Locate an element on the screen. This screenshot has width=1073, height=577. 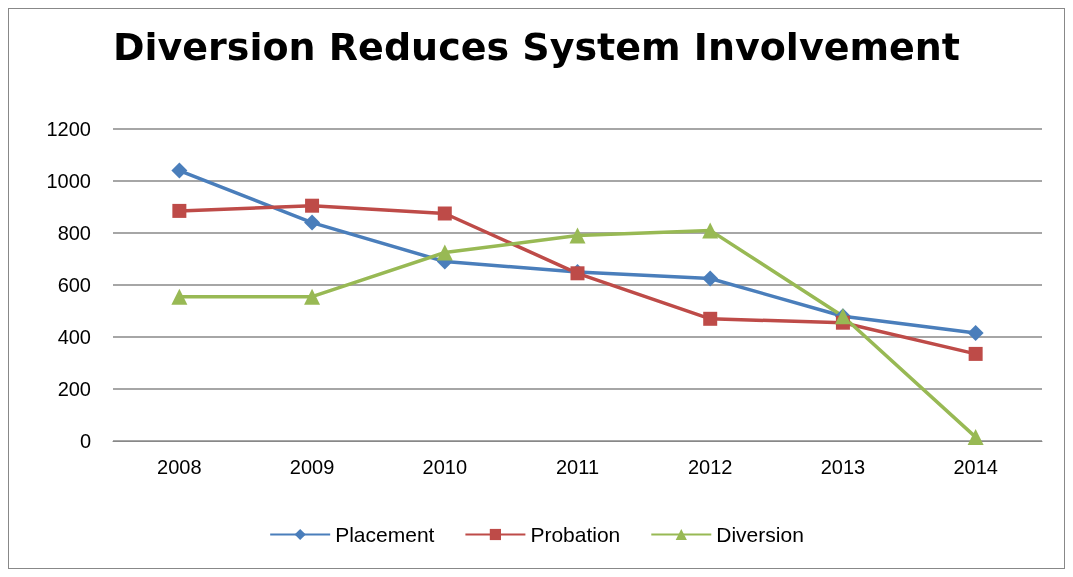
x-tick-label: 2014 is located at coordinates (975, 467).